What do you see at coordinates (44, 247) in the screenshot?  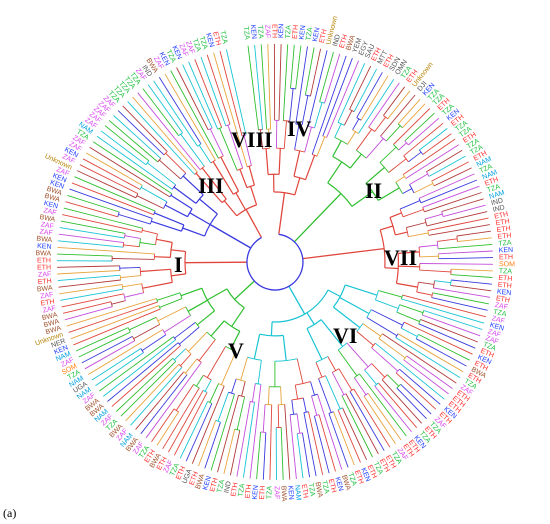 I see `tip-label: KEN` at bounding box center [44, 247].